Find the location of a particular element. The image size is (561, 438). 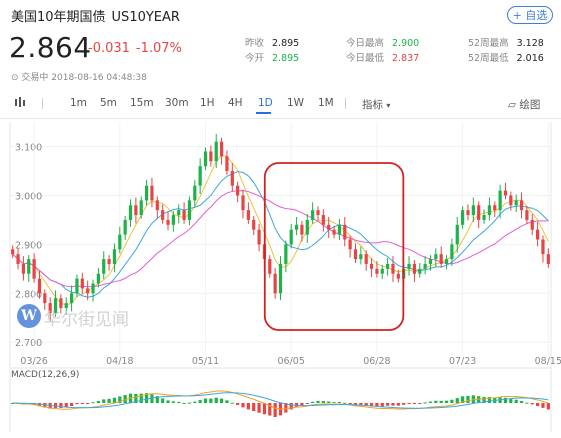

period-1d: 1D is located at coordinates (265, 103).